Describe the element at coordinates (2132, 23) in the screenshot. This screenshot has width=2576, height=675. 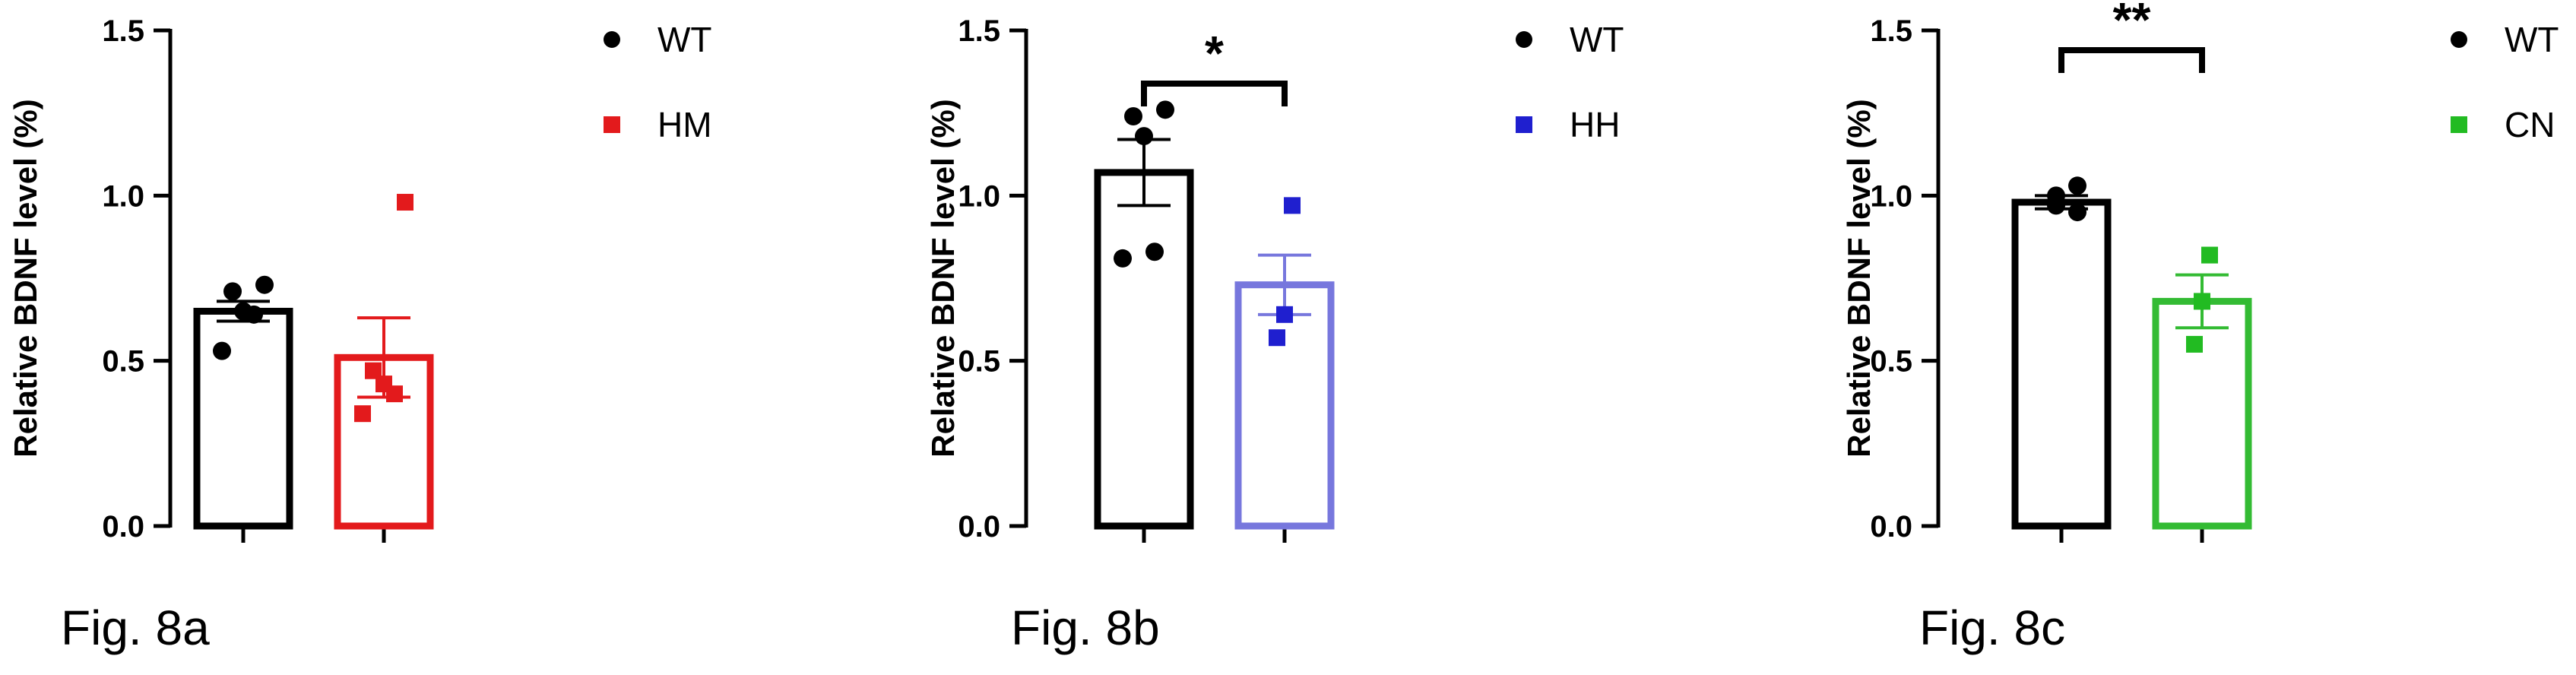
I see `significance-label: **` at that location.